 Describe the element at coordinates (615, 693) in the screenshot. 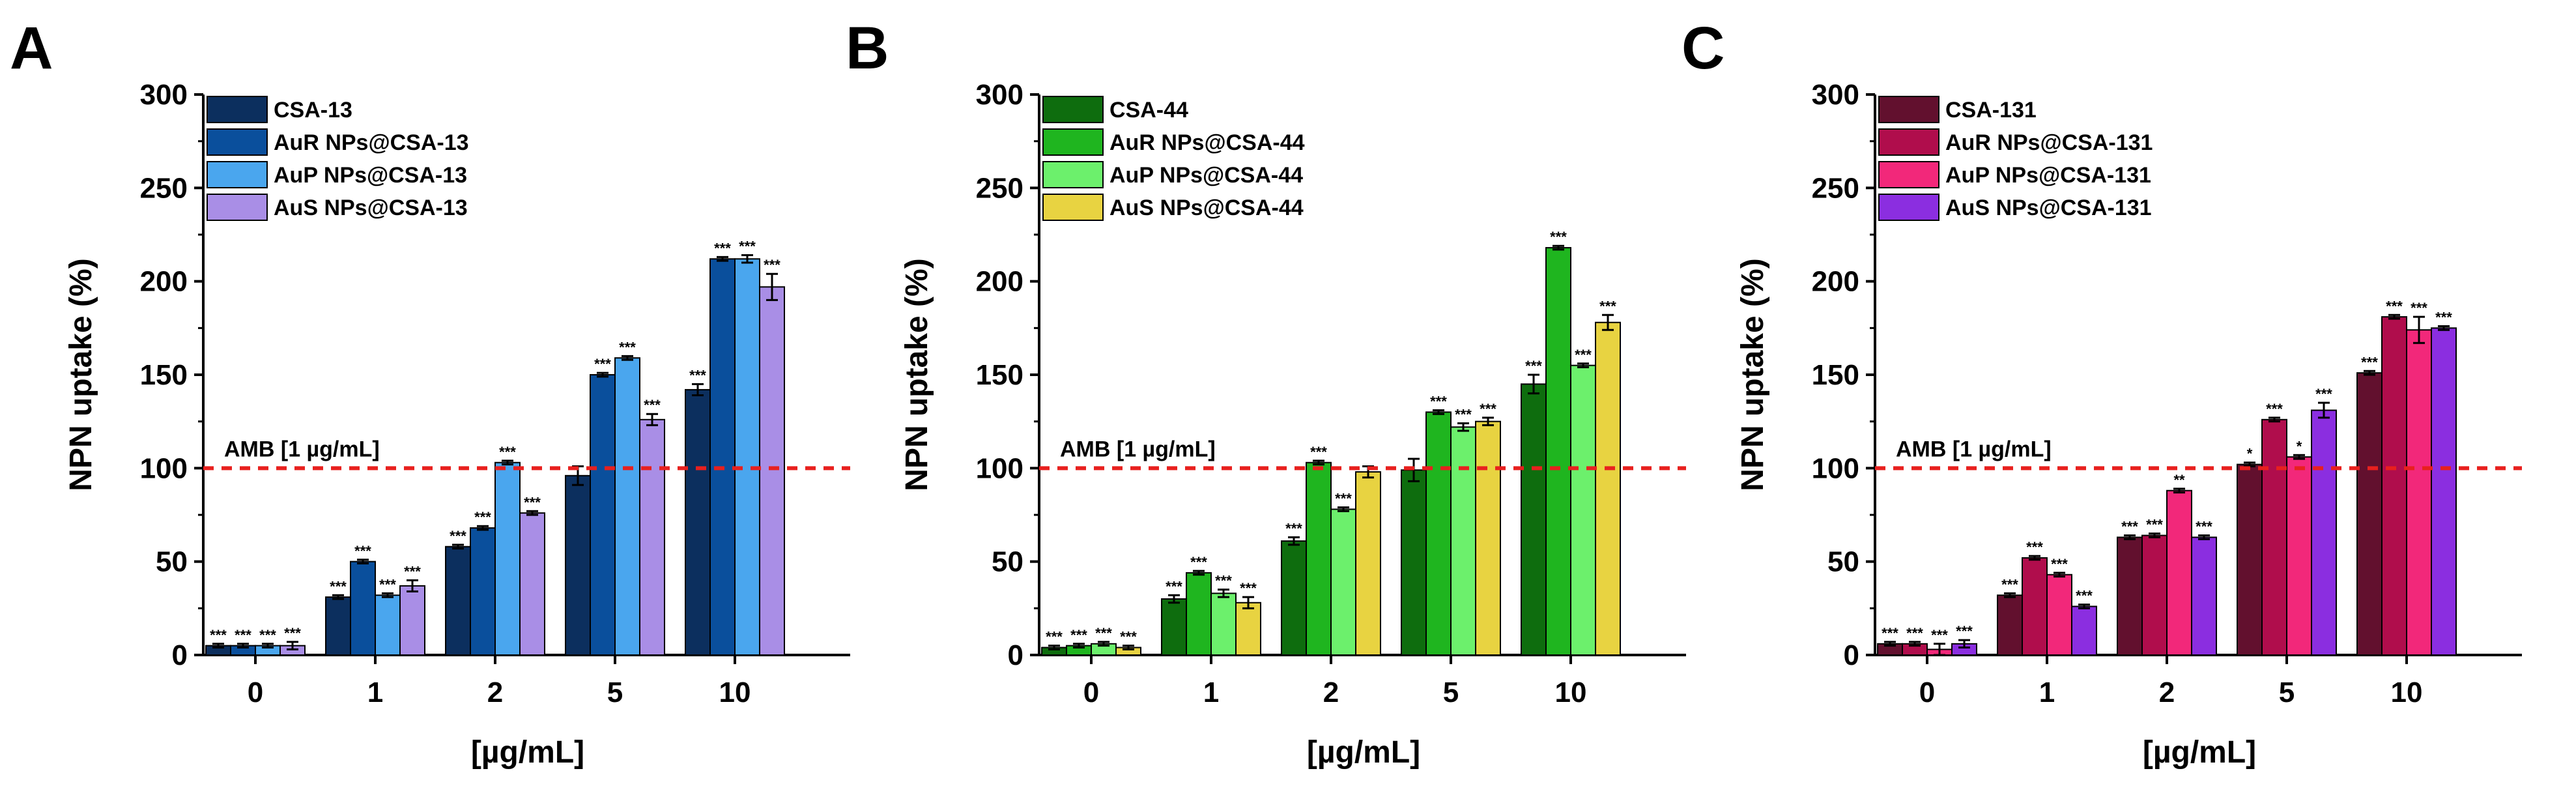

I see `x-tick-label: 5` at that location.